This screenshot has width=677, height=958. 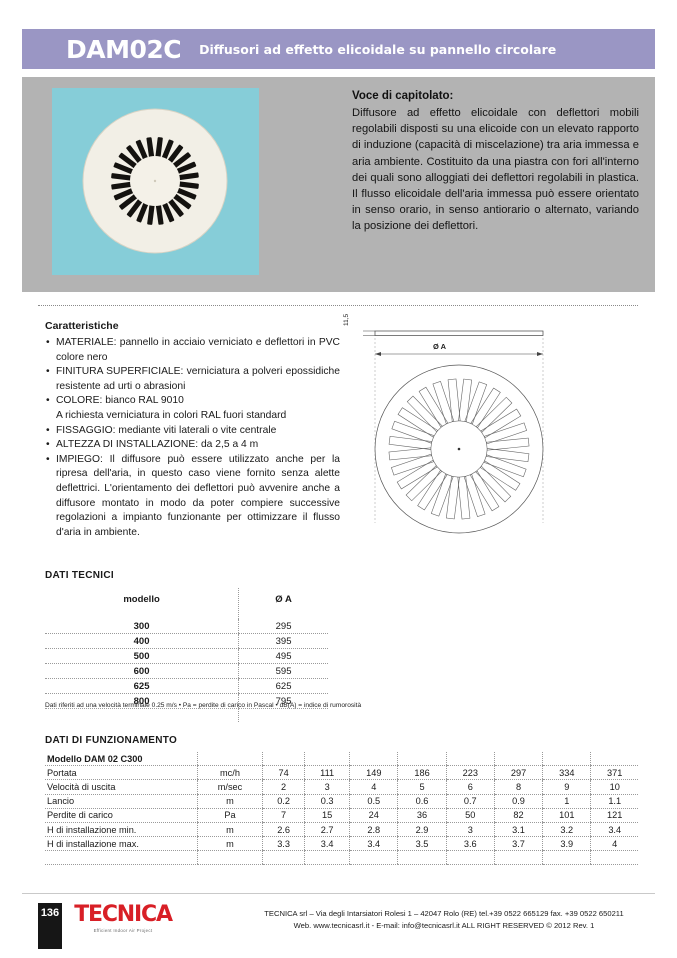 What do you see at coordinates (470, 815) in the screenshot?
I see `cell-value: 50` at bounding box center [470, 815].